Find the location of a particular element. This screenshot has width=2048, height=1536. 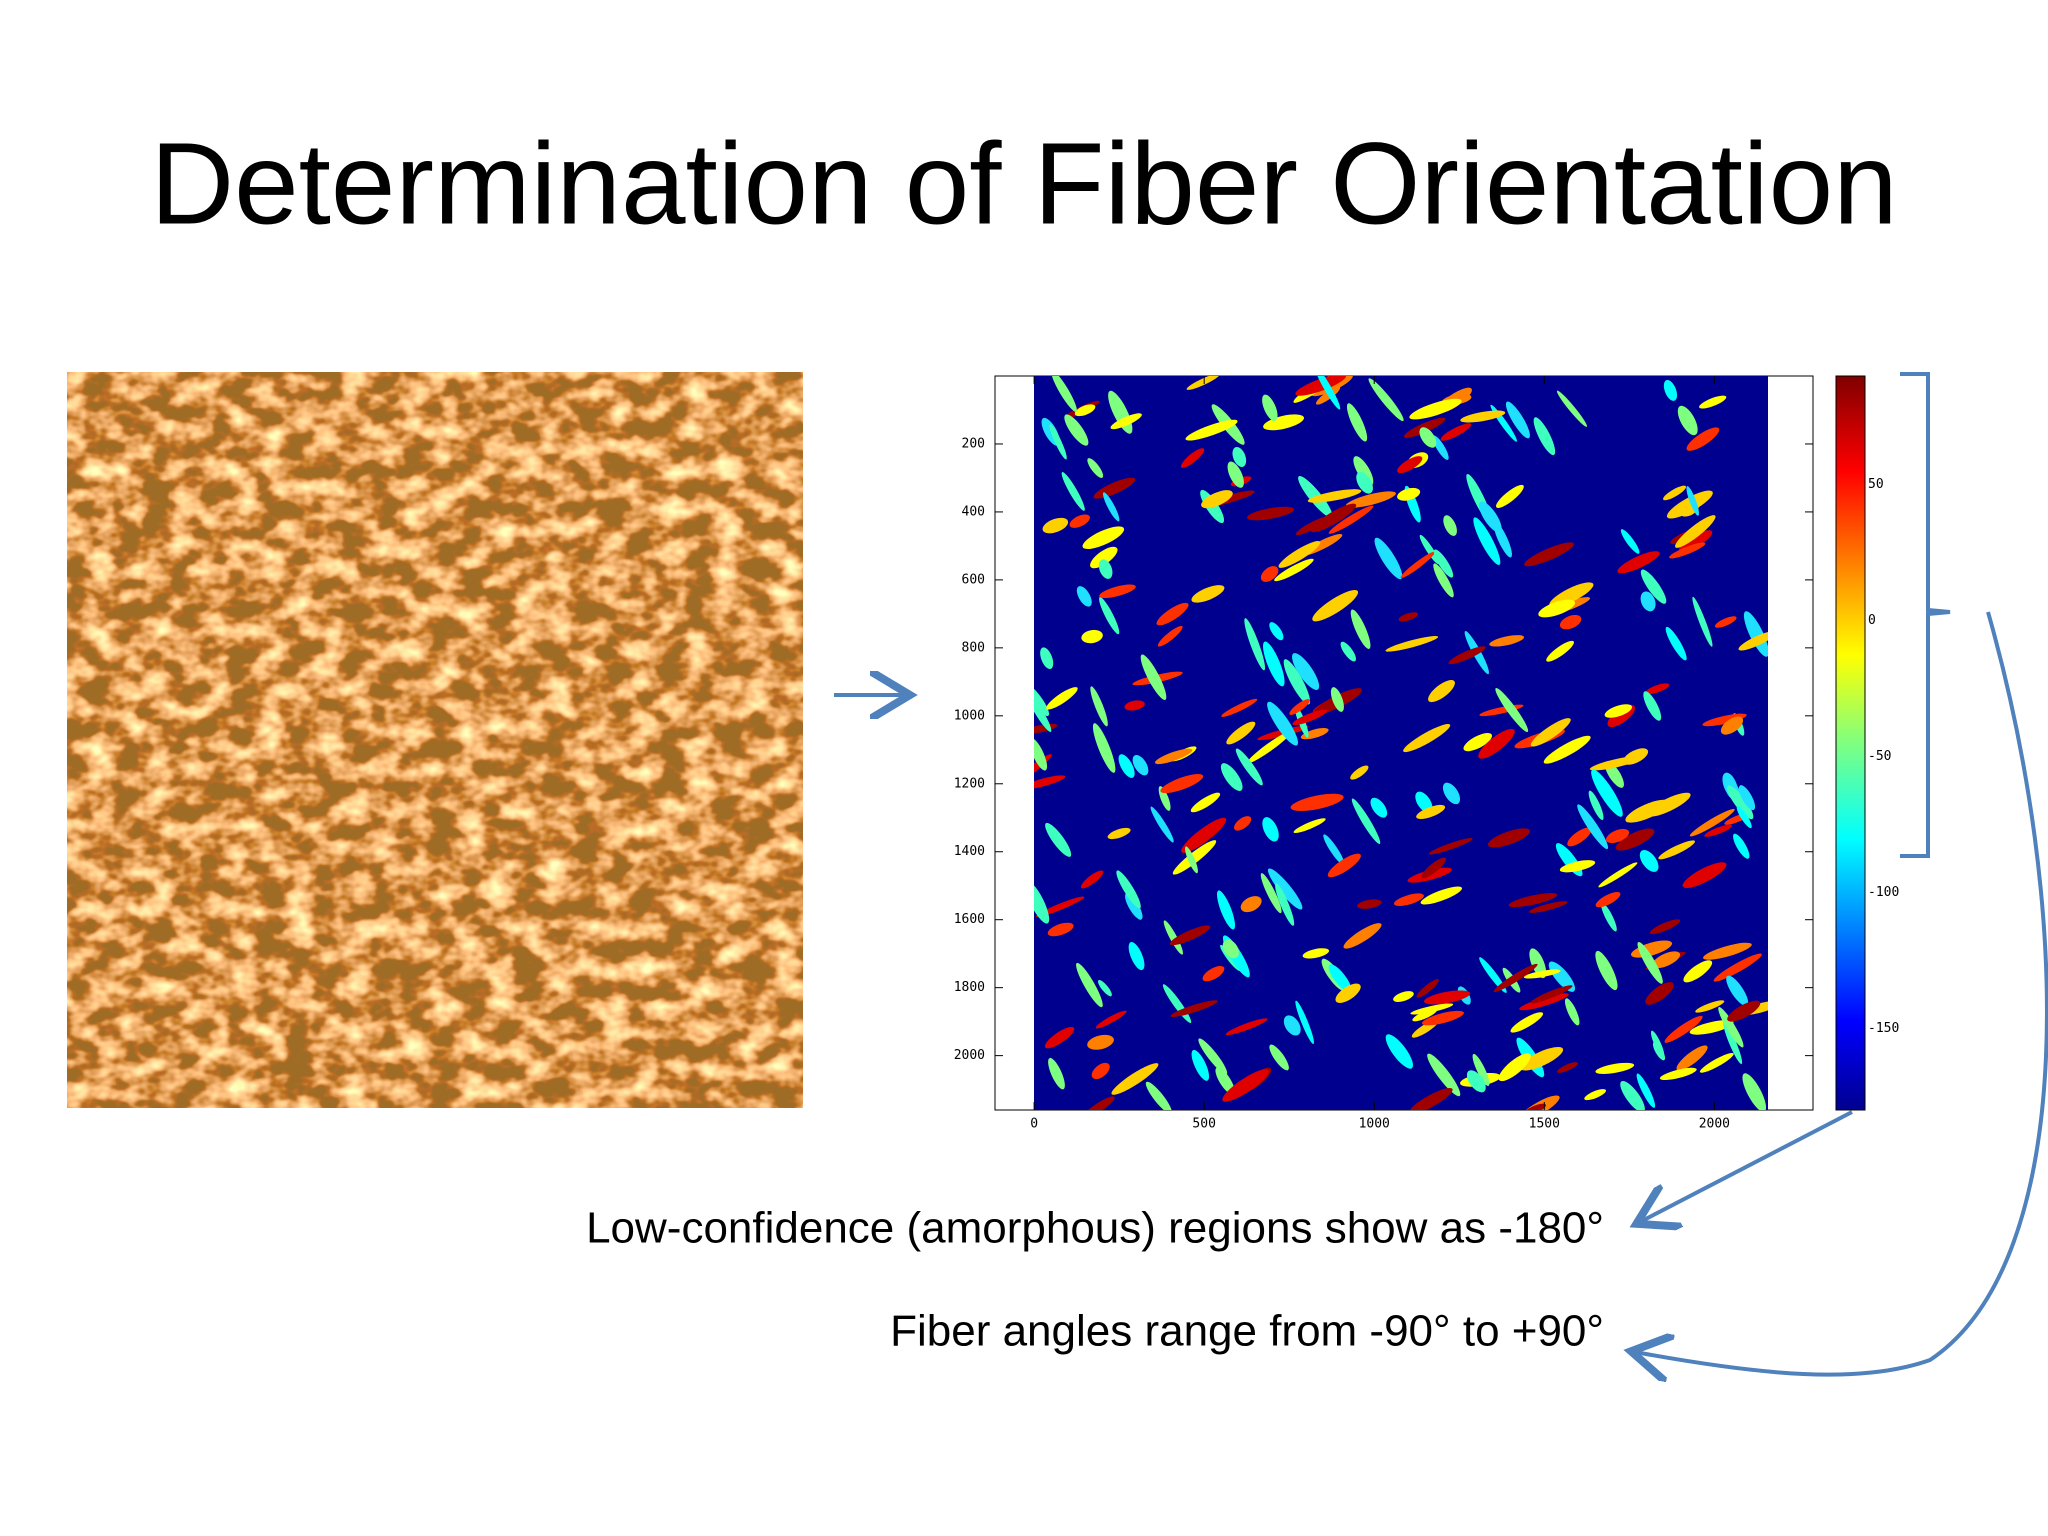

y-tick-label: 2000 is located at coordinates (969, 1055).